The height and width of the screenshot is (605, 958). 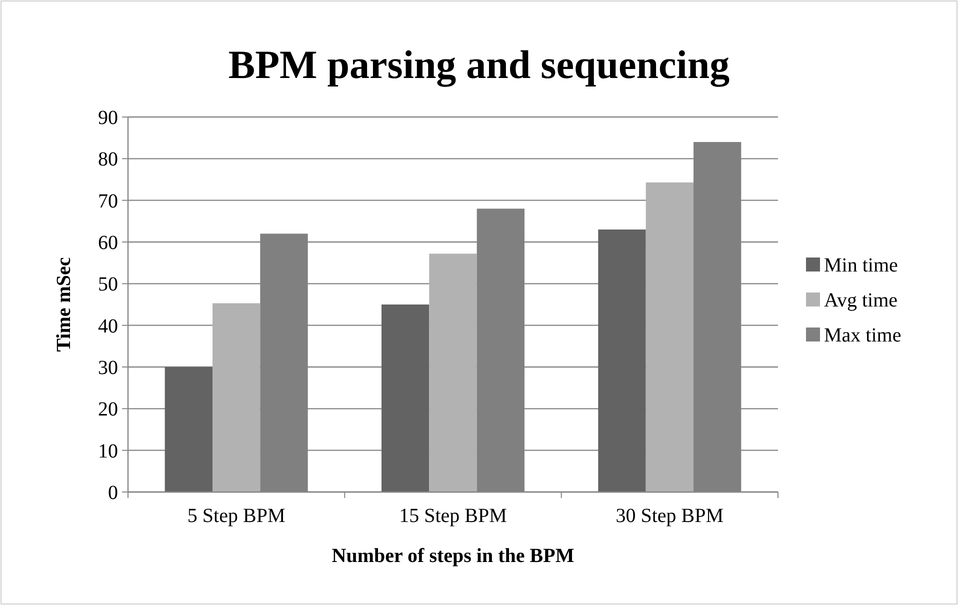 I want to click on x-axis-title: Number of steps in the BPM, so click(x=453, y=556).